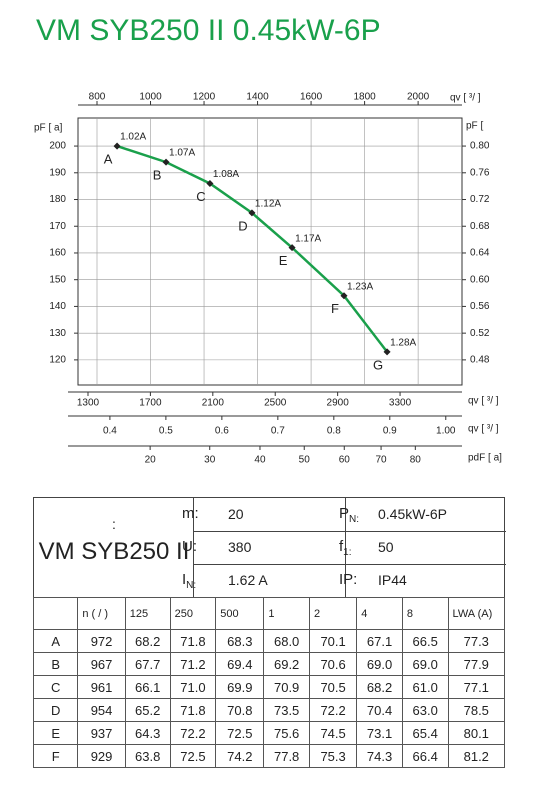 This screenshot has height=794, width=539. What do you see at coordinates (147, 641) in the screenshot?
I see `table-cell: 68.2` at bounding box center [147, 641].